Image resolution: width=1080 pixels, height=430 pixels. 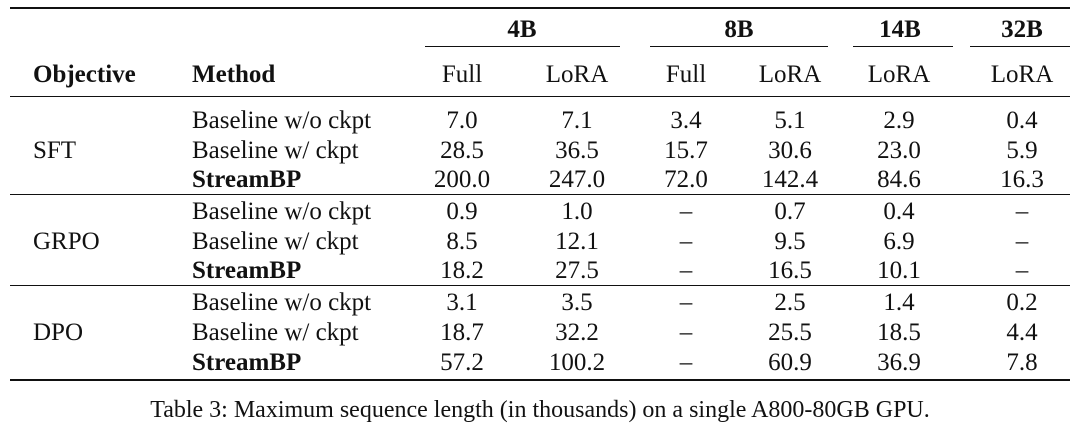 I want to click on value-cell: 7.8, so click(x=1022, y=362).